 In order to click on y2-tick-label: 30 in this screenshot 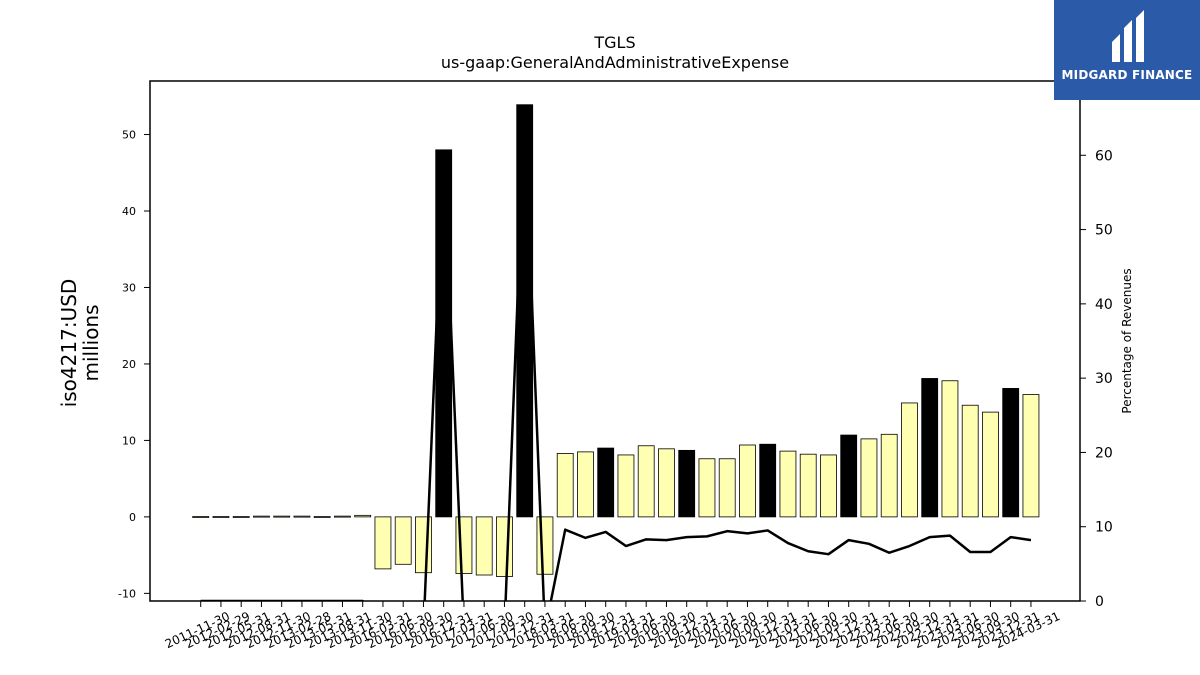, I will do `click(1104, 379)`.